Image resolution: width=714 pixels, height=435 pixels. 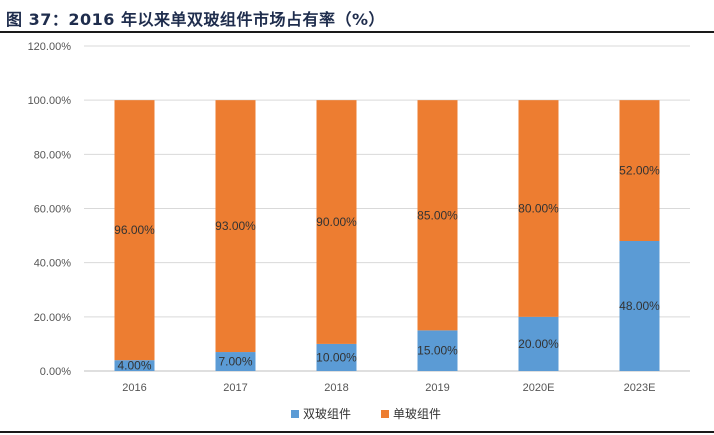 What do you see at coordinates (50, 47) in the screenshot?
I see `y-tick-label: 120.00%` at bounding box center [50, 47].